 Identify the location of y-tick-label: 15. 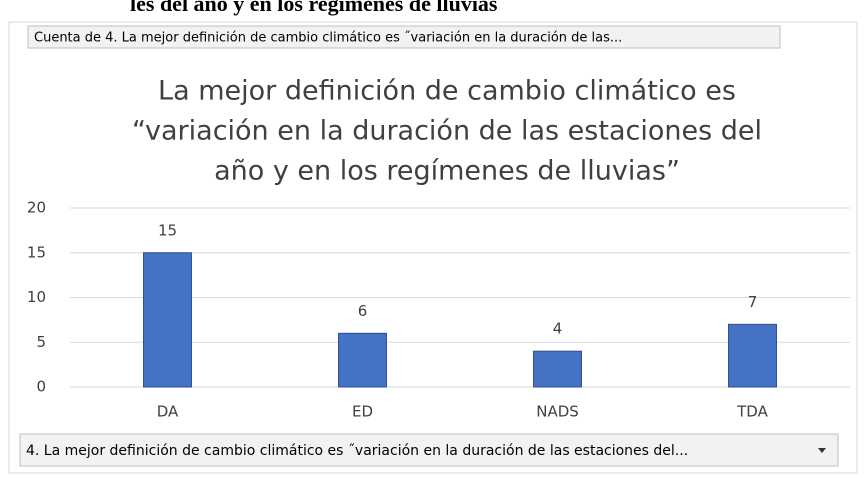
(36, 252).